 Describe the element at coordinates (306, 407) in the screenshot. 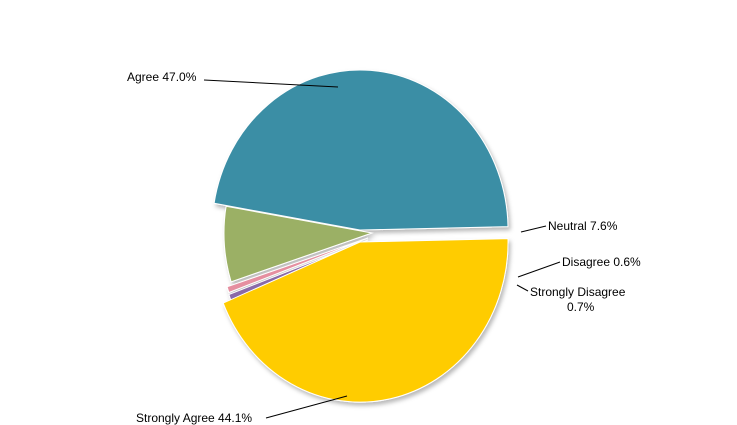

I see `leader-strongly-agree` at that location.